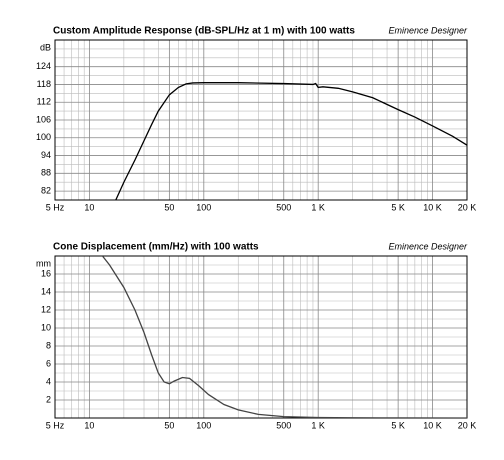  What do you see at coordinates (43, 66) in the screenshot?
I see `y-tick-label: 124` at bounding box center [43, 66].